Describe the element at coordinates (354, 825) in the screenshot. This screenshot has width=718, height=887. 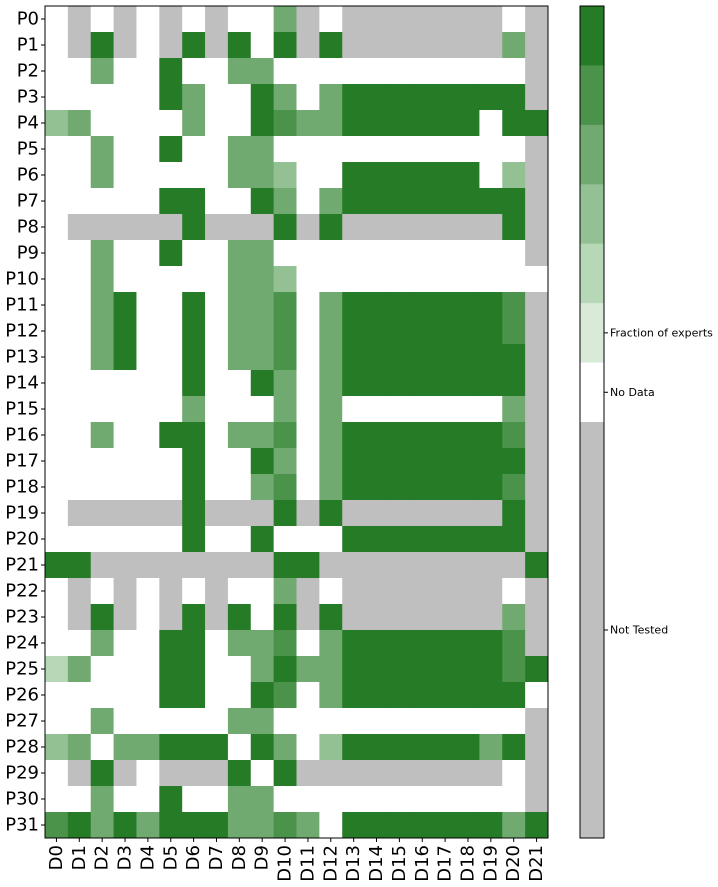
I see `heatmap-cell-P31-D13` at that location.